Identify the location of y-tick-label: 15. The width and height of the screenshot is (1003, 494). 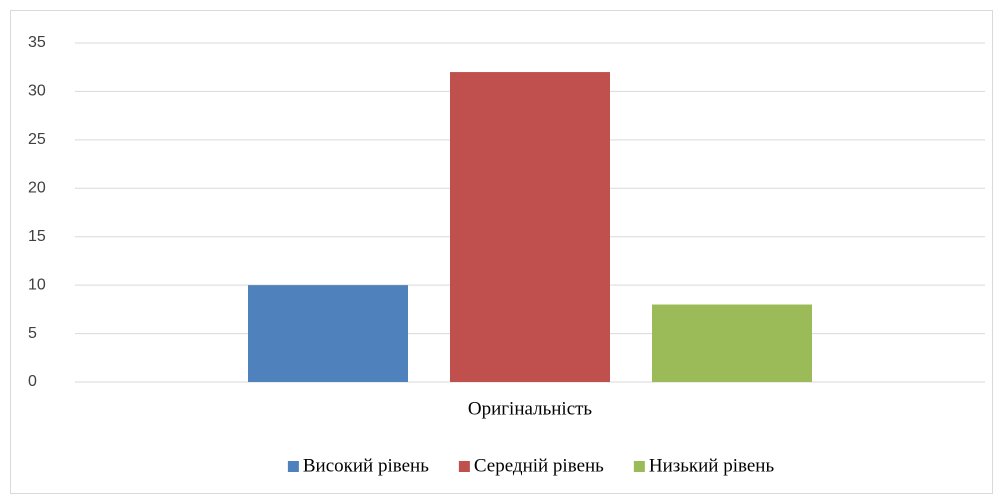
(37, 236).